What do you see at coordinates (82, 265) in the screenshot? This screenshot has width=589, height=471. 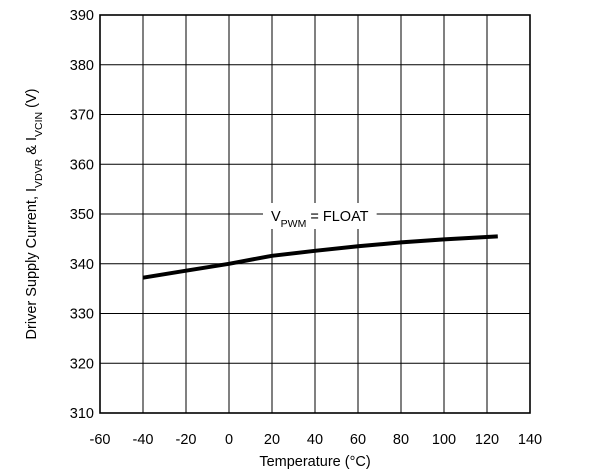 I see `y-tick-label: 340` at bounding box center [82, 265].